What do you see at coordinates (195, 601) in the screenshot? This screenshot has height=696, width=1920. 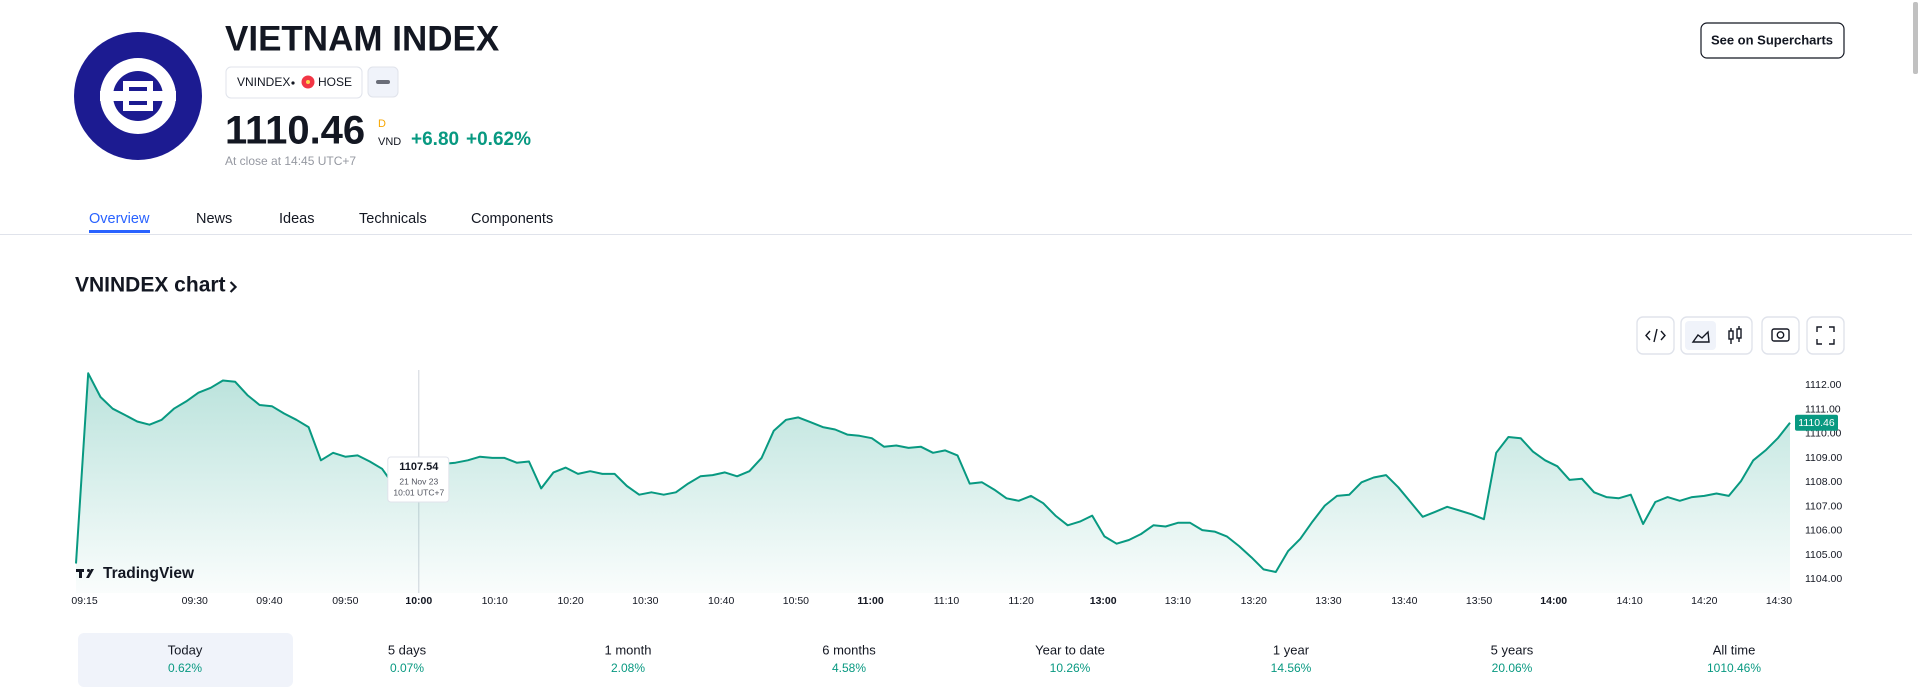 I see `x-tick-label: 09:30` at bounding box center [195, 601].